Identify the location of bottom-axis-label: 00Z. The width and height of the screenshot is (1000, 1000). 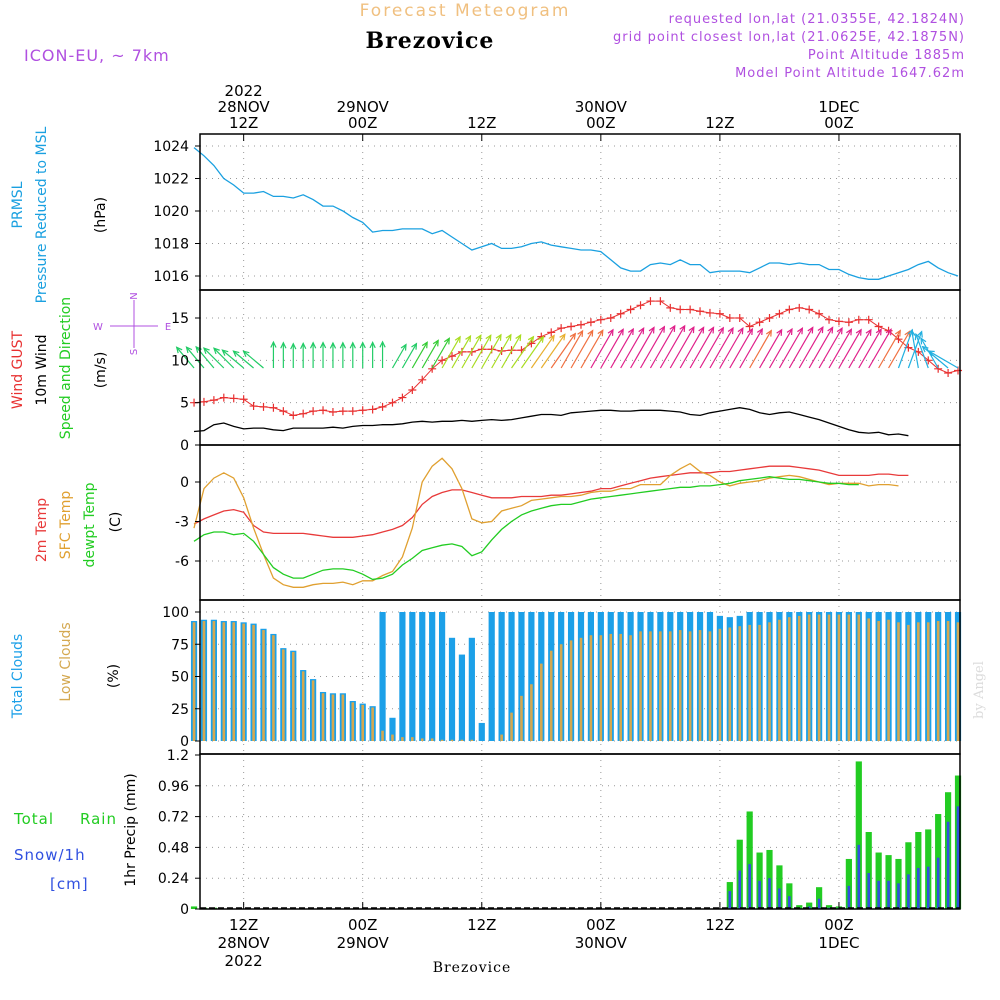
(838, 925).